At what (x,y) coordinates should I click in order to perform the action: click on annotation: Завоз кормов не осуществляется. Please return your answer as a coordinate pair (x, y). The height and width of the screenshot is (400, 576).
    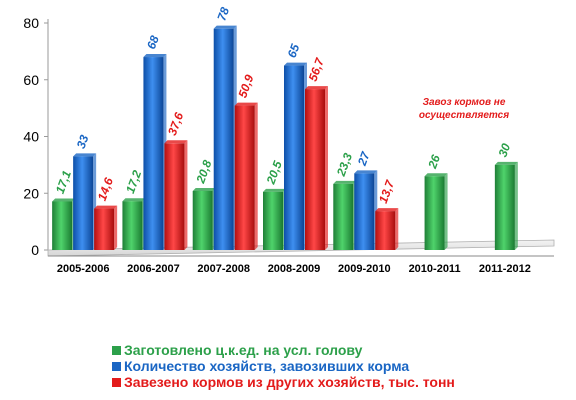
    Looking at the image, I should click on (464, 109).